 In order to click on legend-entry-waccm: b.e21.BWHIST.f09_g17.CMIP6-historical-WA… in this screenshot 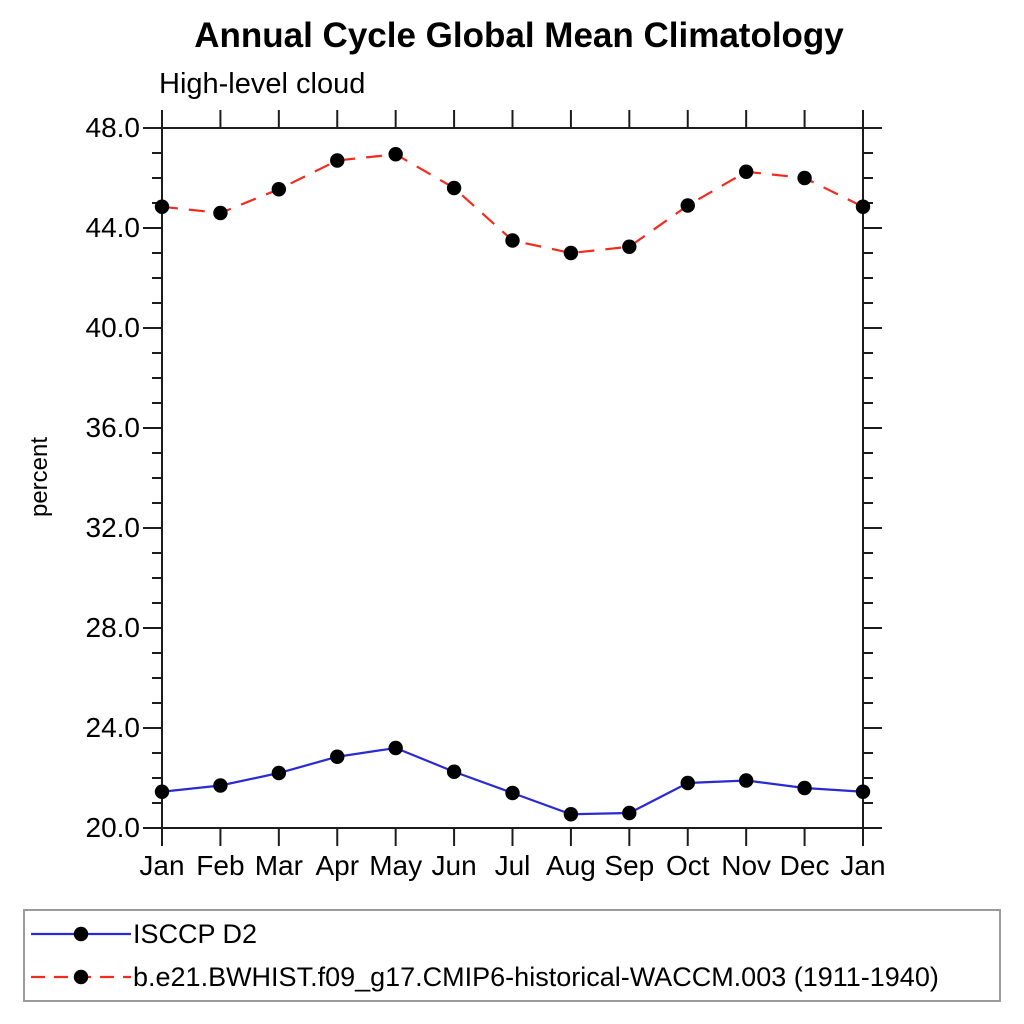, I will do `click(484, 977)`.